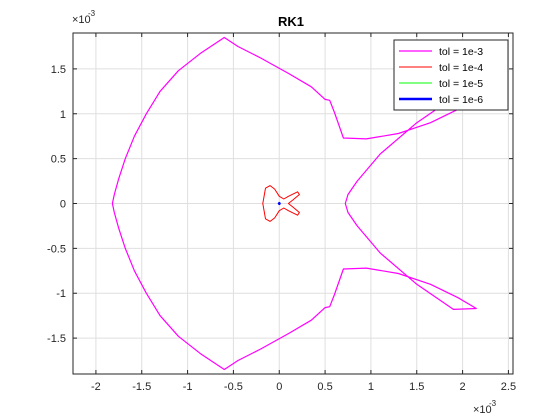 This screenshot has height=420, width=560. I want to click on x-axis-exponent: ×10 -3, so click(485, 407).